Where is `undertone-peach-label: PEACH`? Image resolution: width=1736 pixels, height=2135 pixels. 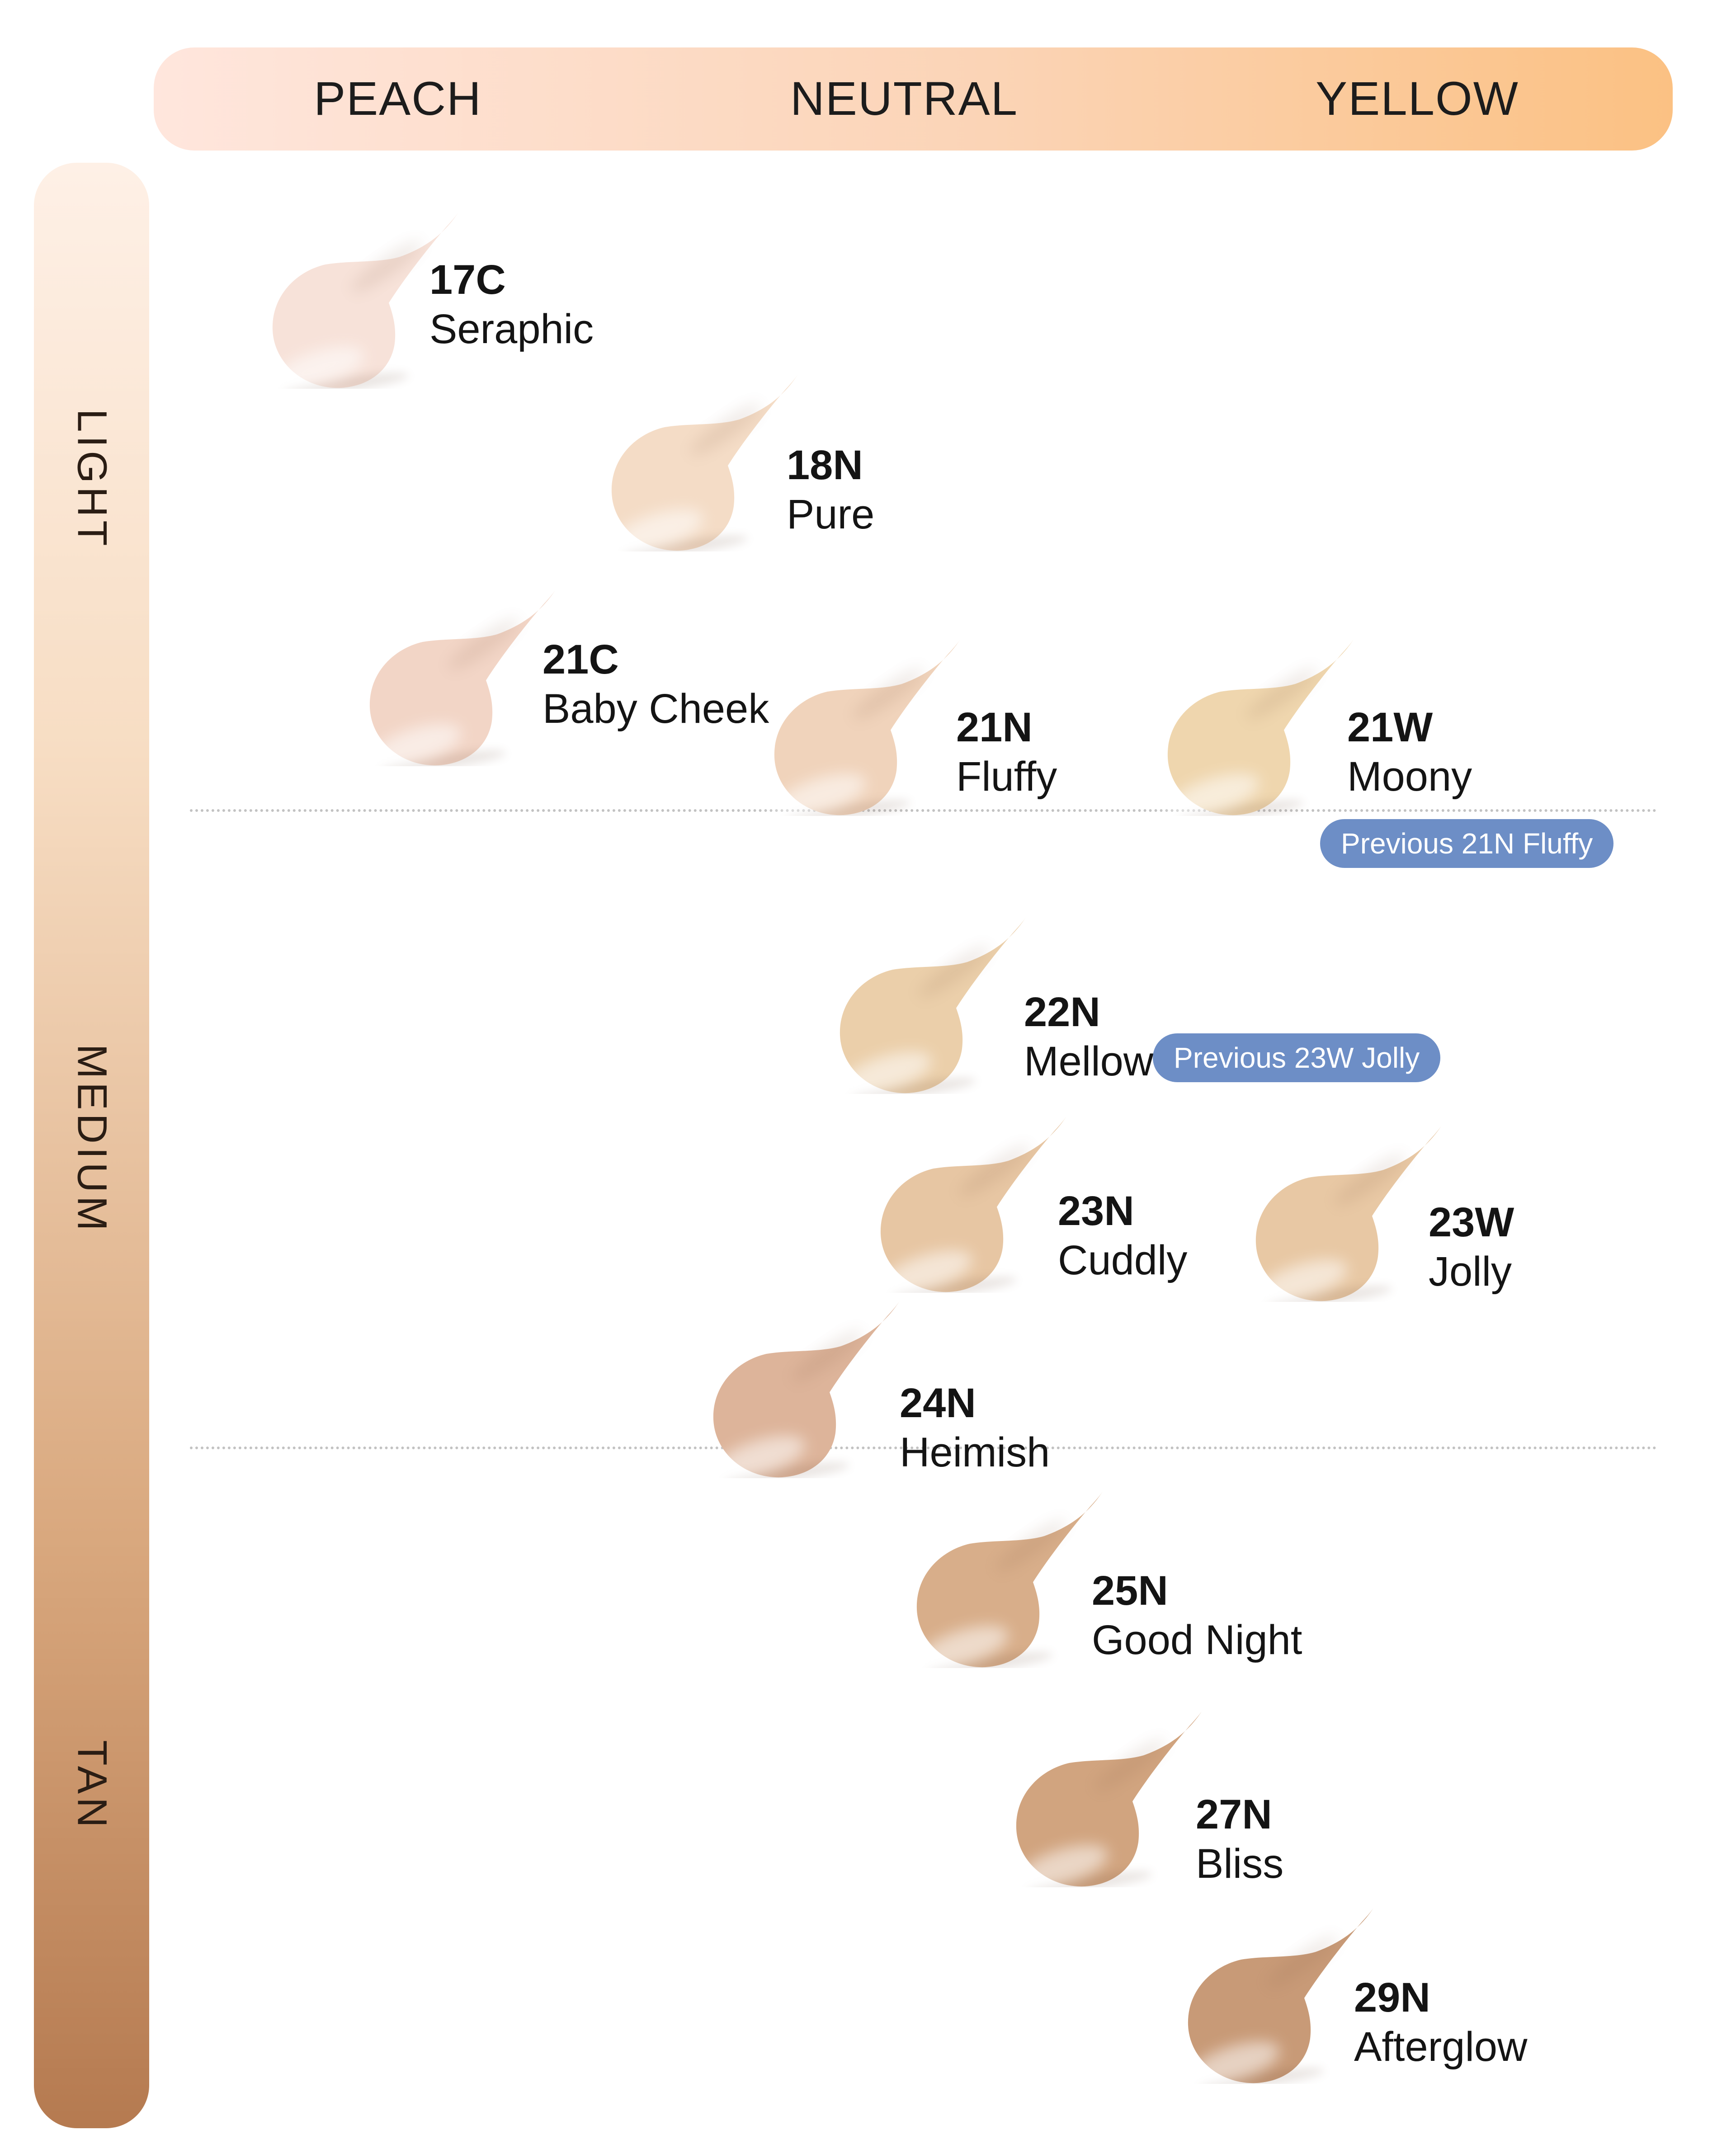
undertone-peach-label: PEACH is located at coordinates (398, 98).